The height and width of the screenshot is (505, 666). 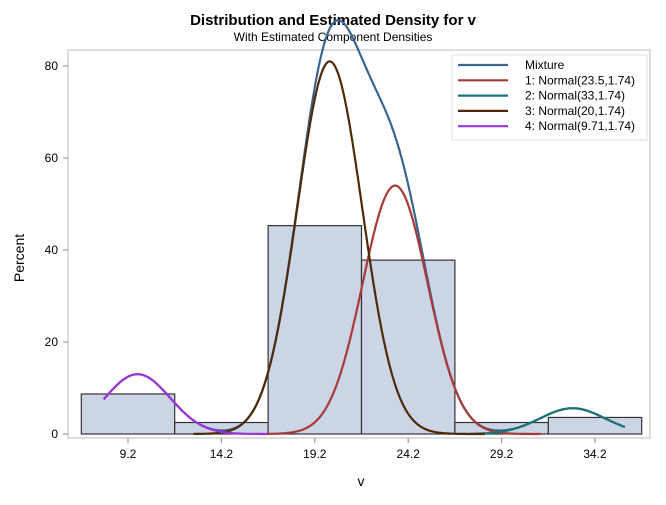 What do you see at coordinates (575, 111) in the screenshot?
I see `legend-entry: 3: Normal(20,1.74)` at bounding box center [575, 111].